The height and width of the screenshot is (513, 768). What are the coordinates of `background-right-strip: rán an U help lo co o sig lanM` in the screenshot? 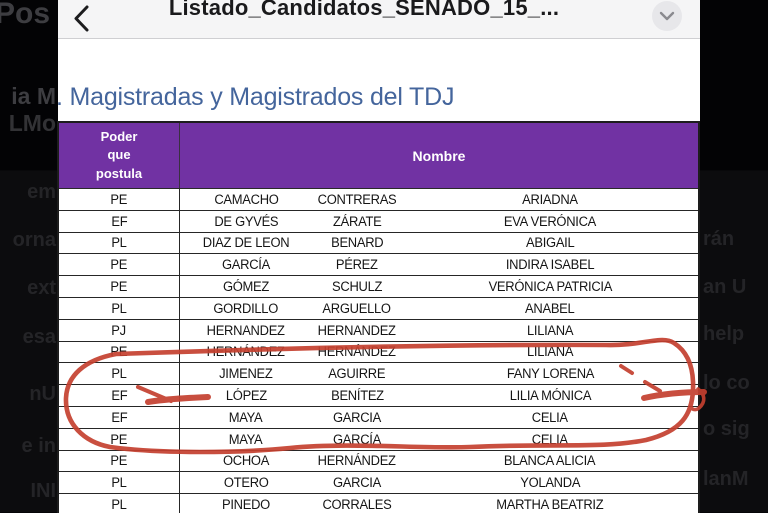 It's located at (734, 256).